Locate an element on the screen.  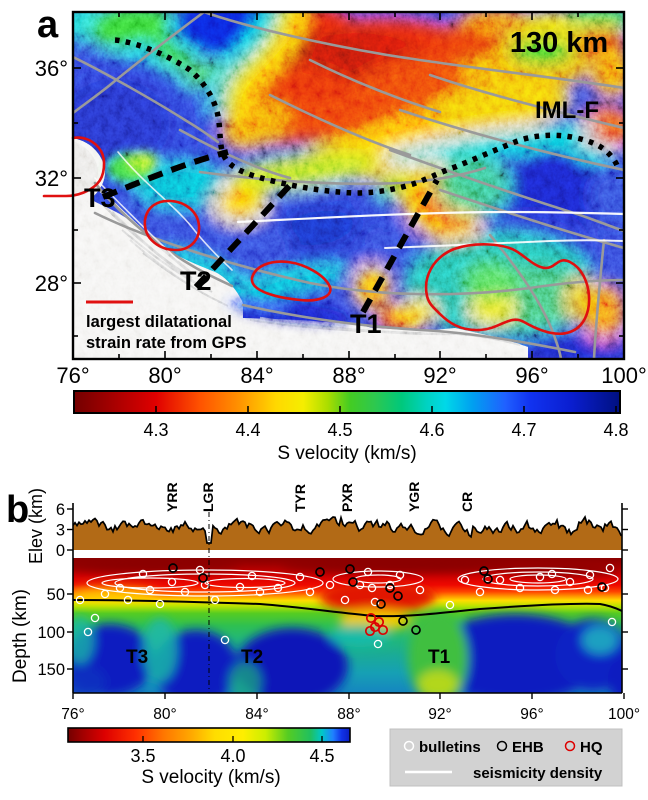
svg-text: CR is located at coordinates (467, 502).